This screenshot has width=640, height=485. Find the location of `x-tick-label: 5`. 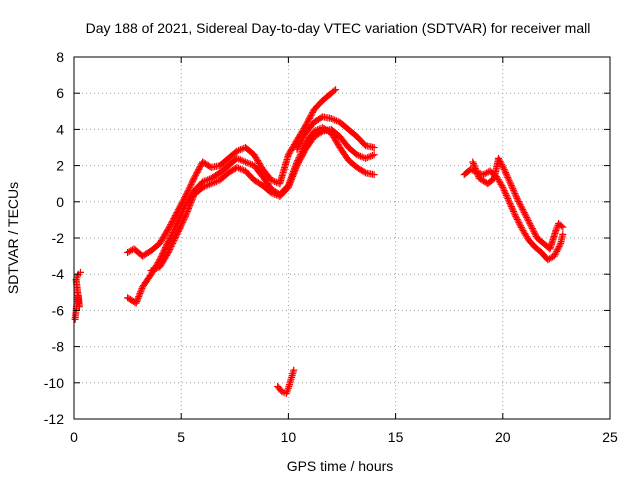

x-tick-label: 5 is located at coordinates (181, 437).